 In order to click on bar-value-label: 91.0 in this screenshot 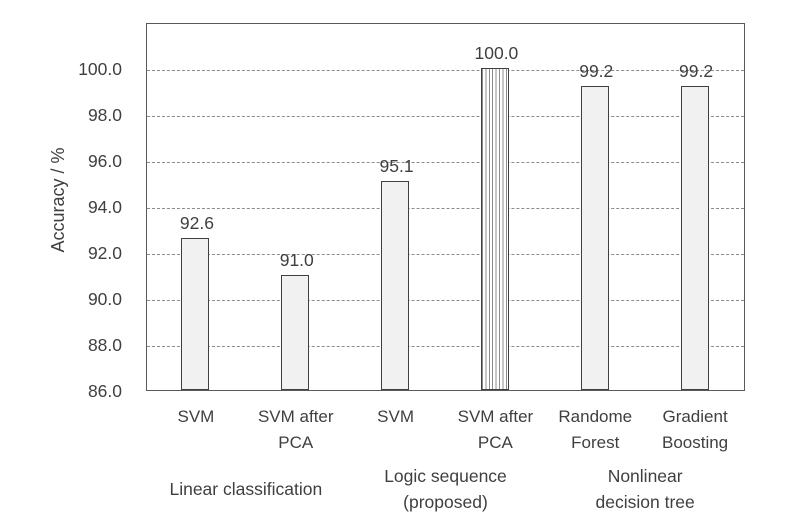, I will do `click(296, 260)`.